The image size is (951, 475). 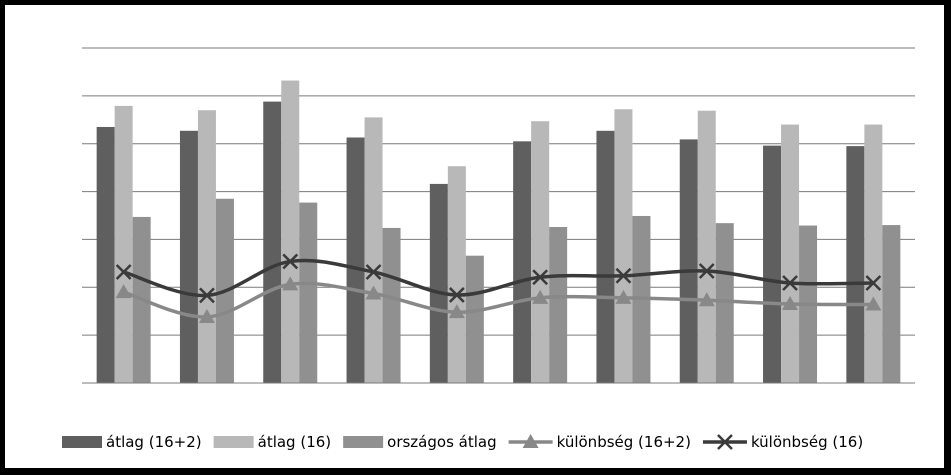 What do you see at coordinates (456, 311) in the screenshot?
I see `point-l1-c5` at bounding box center [456, 311].